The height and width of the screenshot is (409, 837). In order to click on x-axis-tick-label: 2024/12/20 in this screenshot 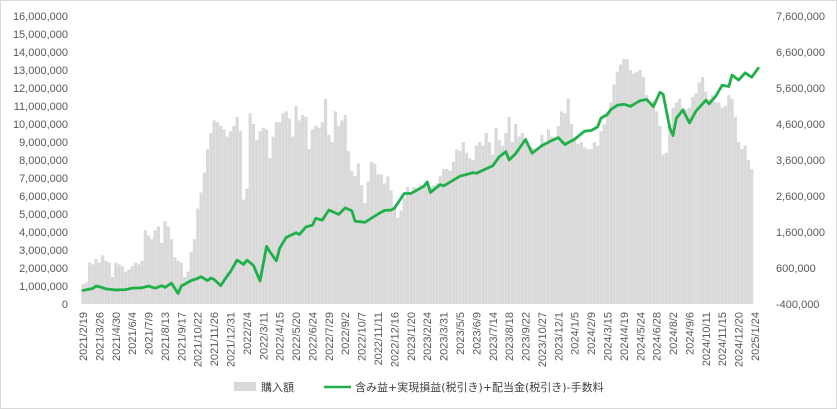, I will do `click(740, 339)`.